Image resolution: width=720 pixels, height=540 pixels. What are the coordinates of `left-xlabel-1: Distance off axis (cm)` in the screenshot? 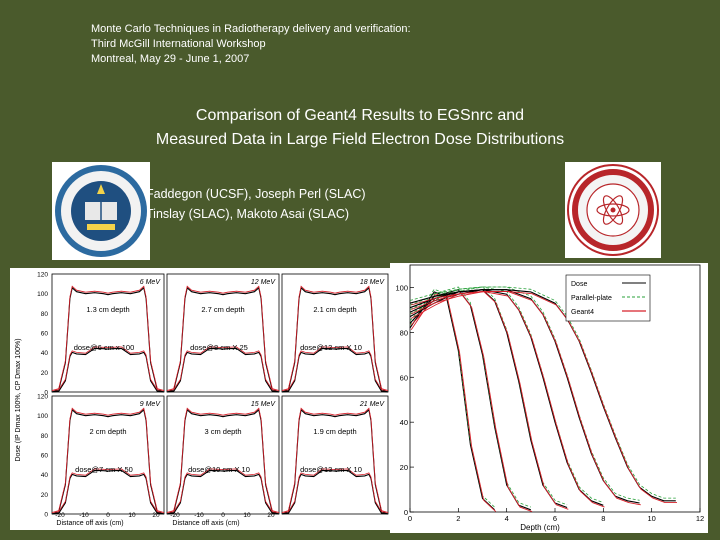 It's located at (89, 523).